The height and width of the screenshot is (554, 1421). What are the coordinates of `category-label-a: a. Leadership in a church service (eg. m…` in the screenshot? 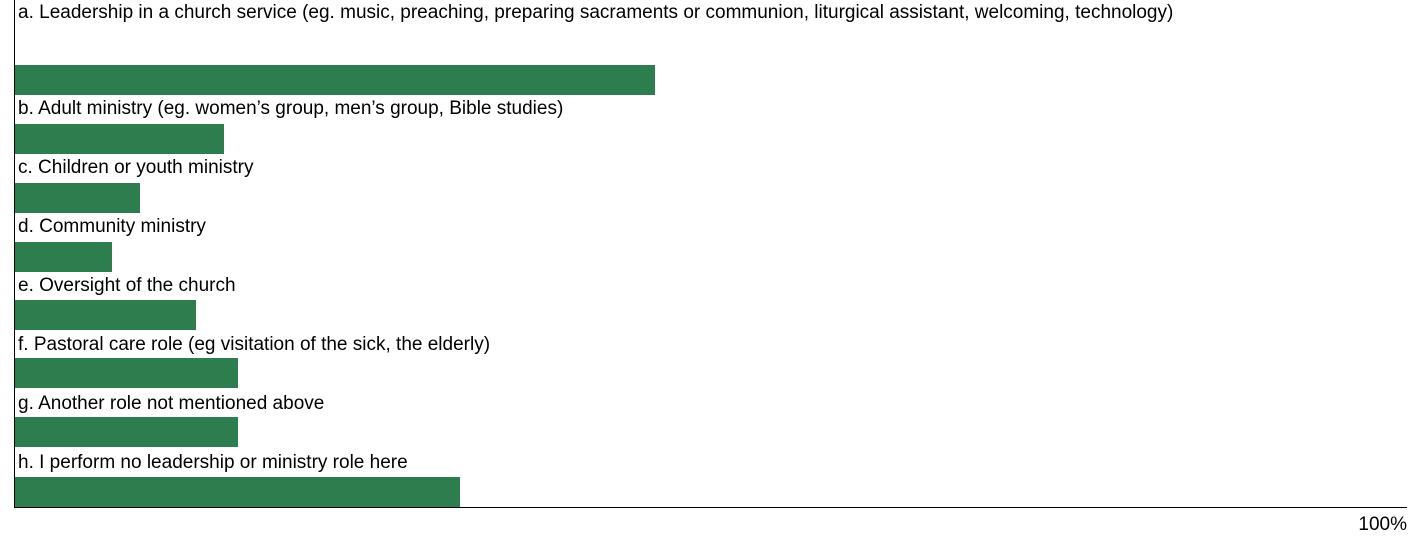 It's located at (713, 13).